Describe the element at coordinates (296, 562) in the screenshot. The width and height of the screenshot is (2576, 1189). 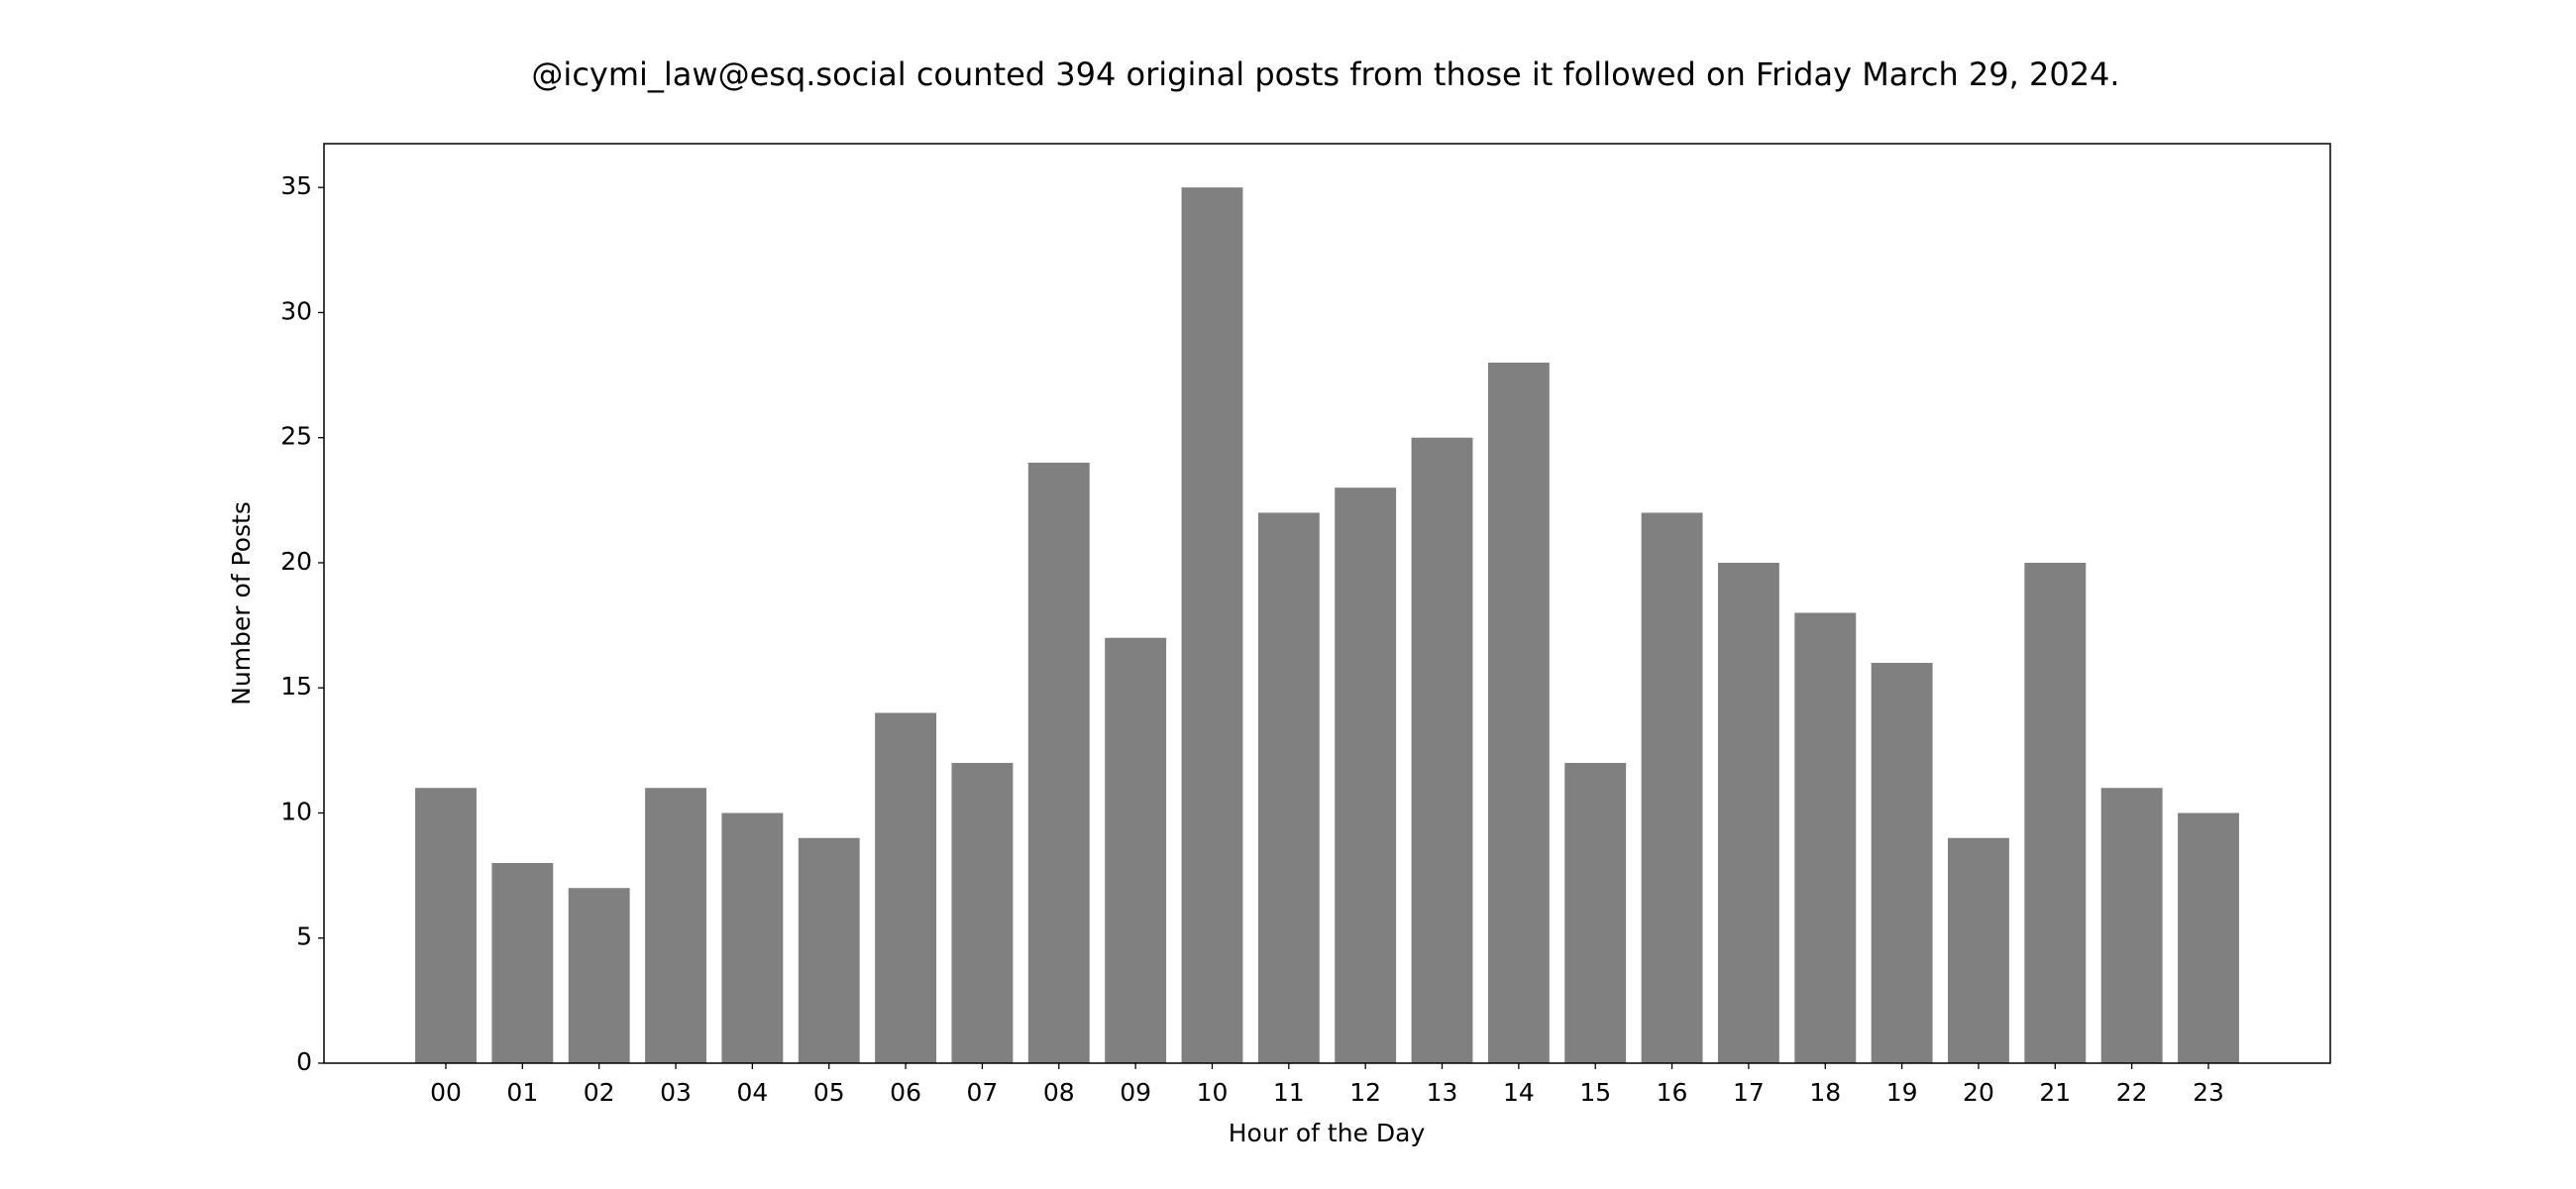
I see `y-tick-label: 20` at that location.